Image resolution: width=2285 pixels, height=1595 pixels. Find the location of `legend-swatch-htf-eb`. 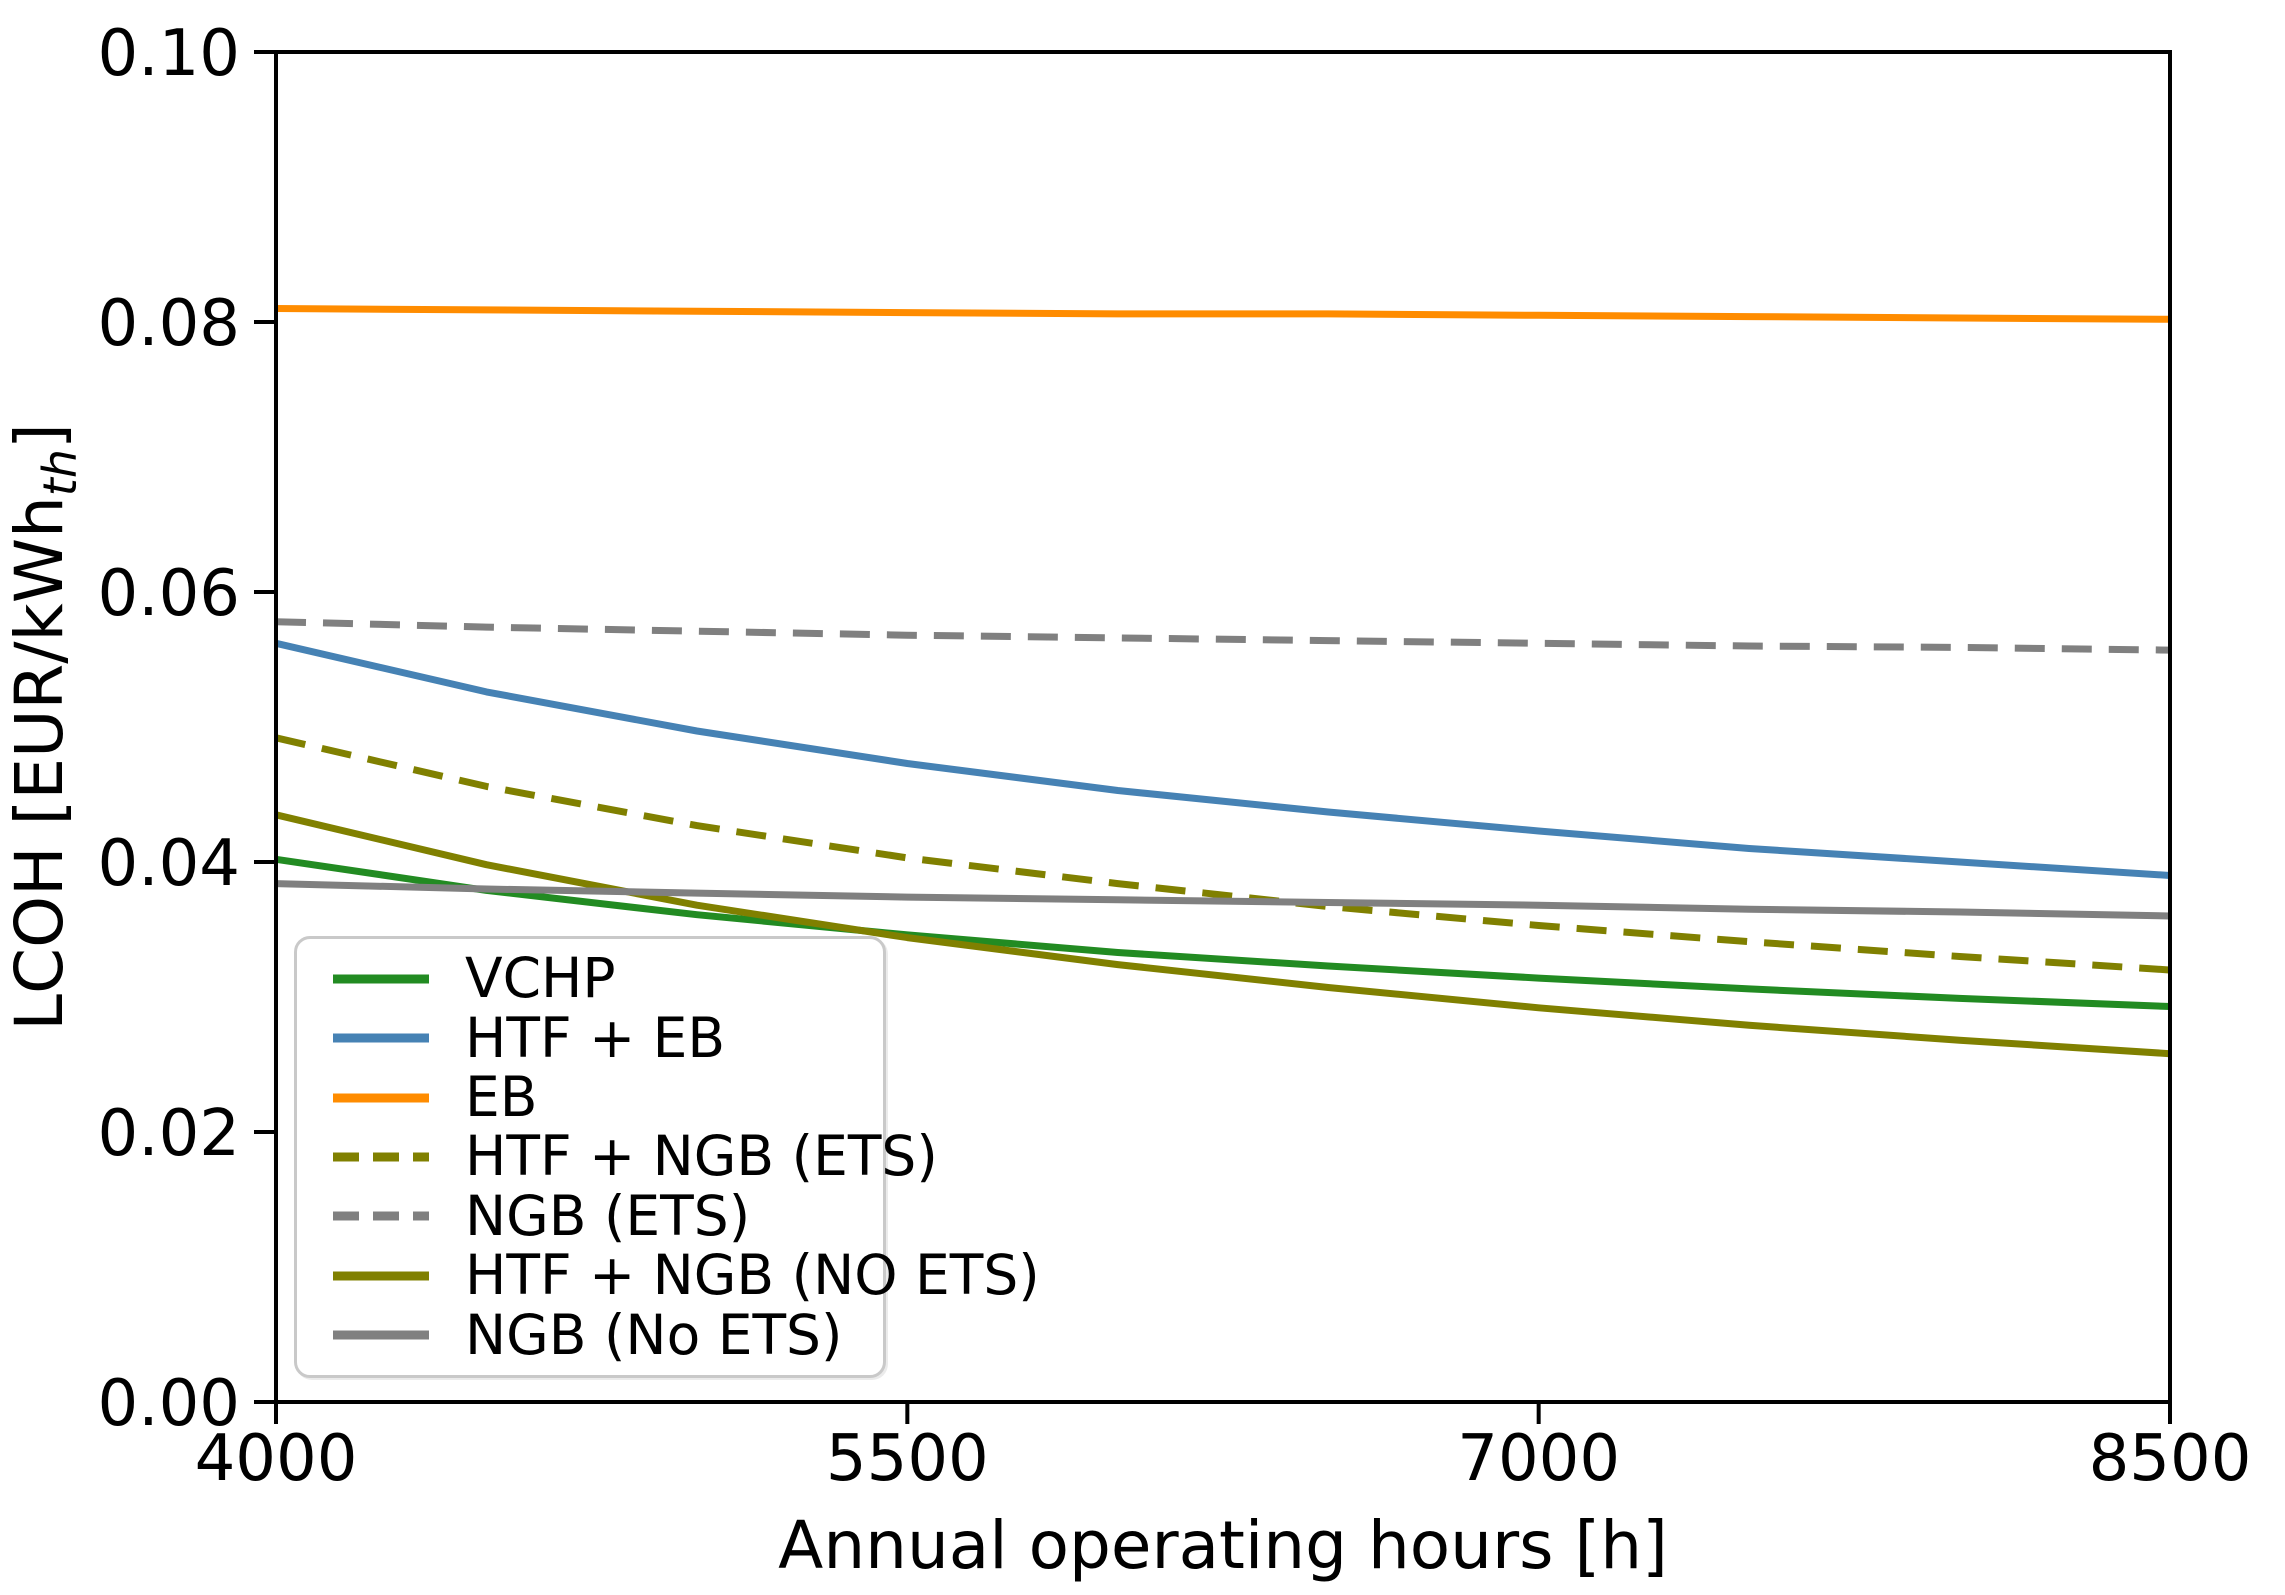

legend-swatch-htf-eb is located at coordinates (381, 1038).